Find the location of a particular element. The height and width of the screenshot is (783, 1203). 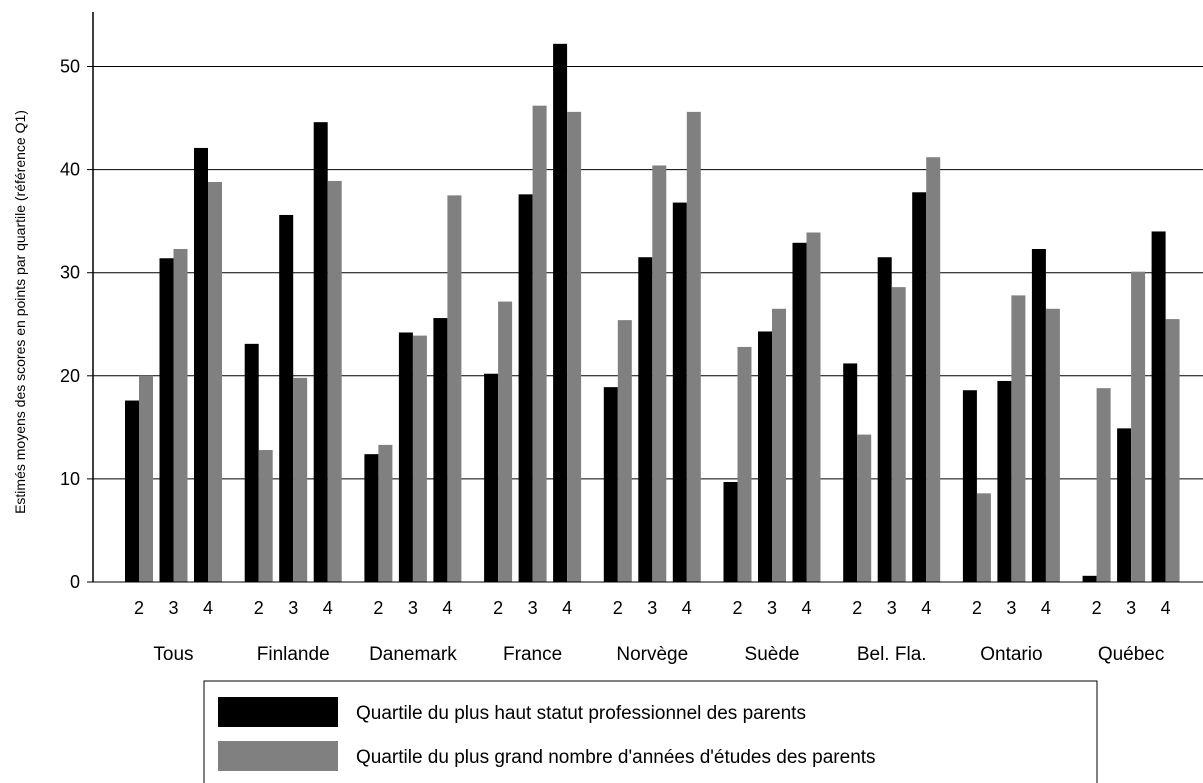

bar-occupational-g8-q4 is located at coordinates (1158, 406).